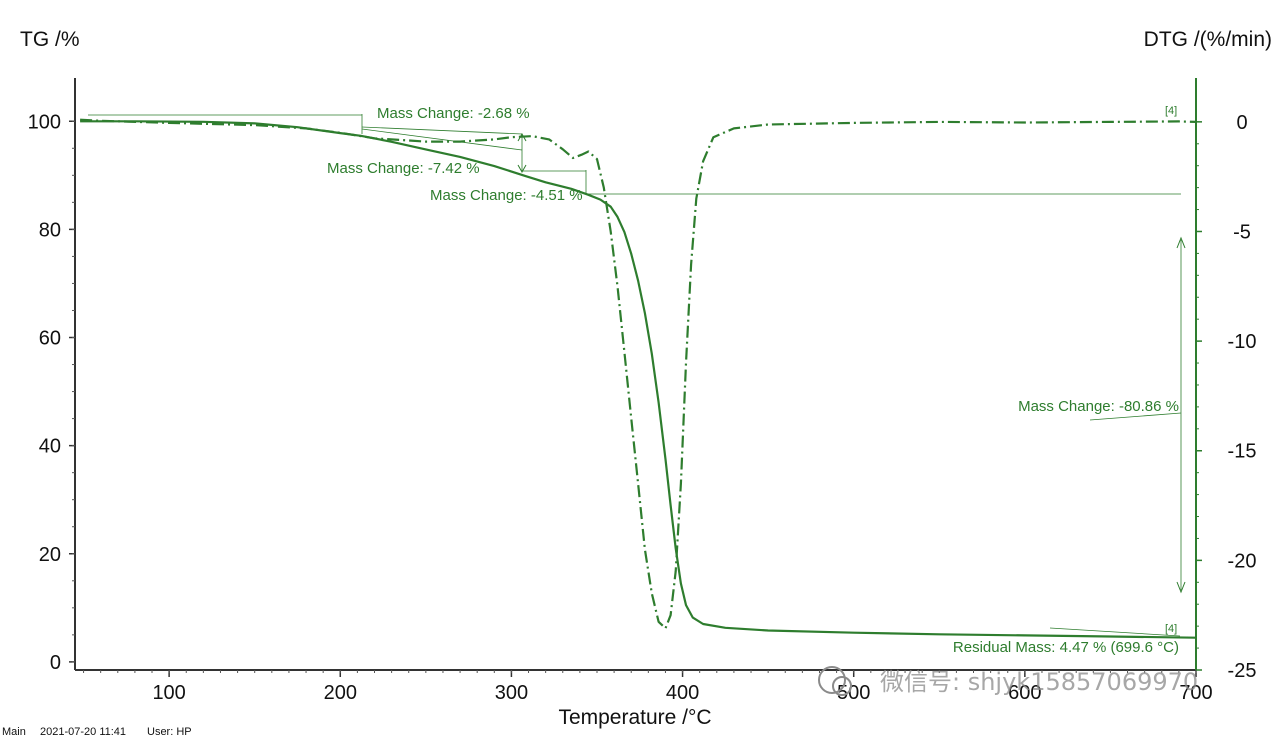 The width and height of the screenshot is (1275, 737). I want to click on segment-marker-tg: [4], so click(1171, 629).